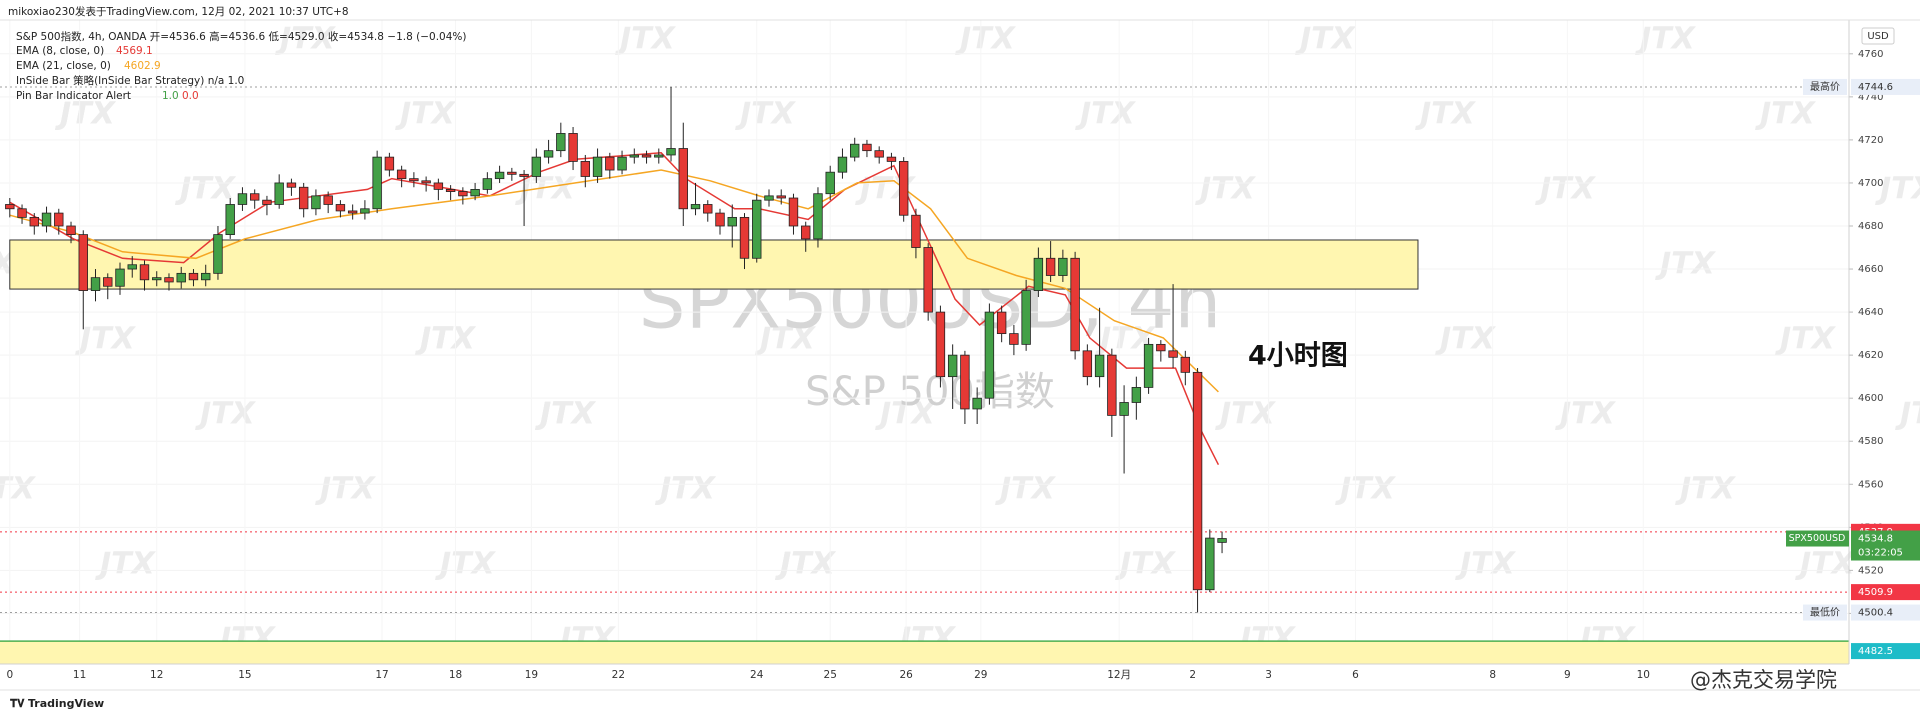 This screenshot has height=726, width=1920. I want to click on y-tick-label: 4560, so click(1870, 484).